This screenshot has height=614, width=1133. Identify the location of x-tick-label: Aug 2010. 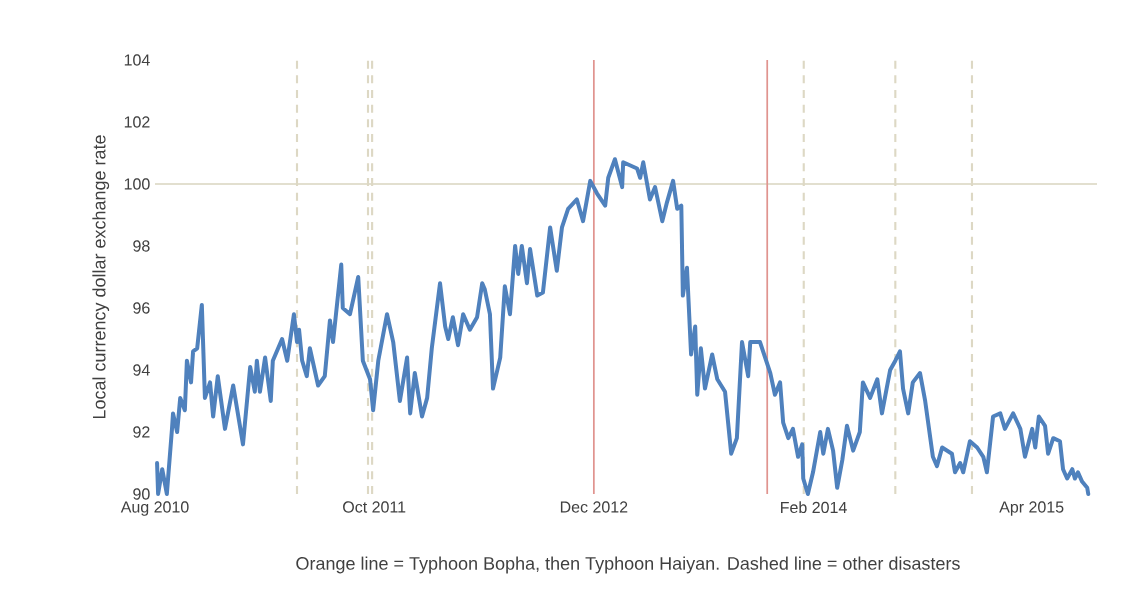
(154, 508).